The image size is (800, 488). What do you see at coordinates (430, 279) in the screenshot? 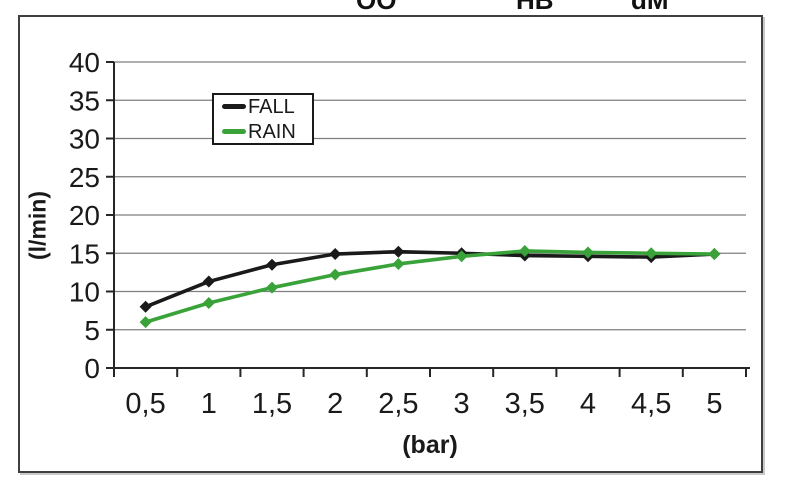
I see `series-line-fall` at bounding box center [430, 279].